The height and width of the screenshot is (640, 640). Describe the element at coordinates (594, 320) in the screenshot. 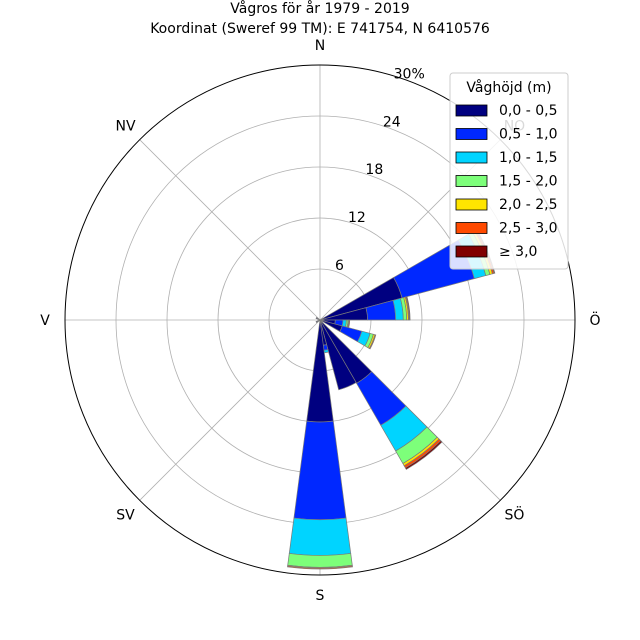

I see `direction-label: Ö` at that location.